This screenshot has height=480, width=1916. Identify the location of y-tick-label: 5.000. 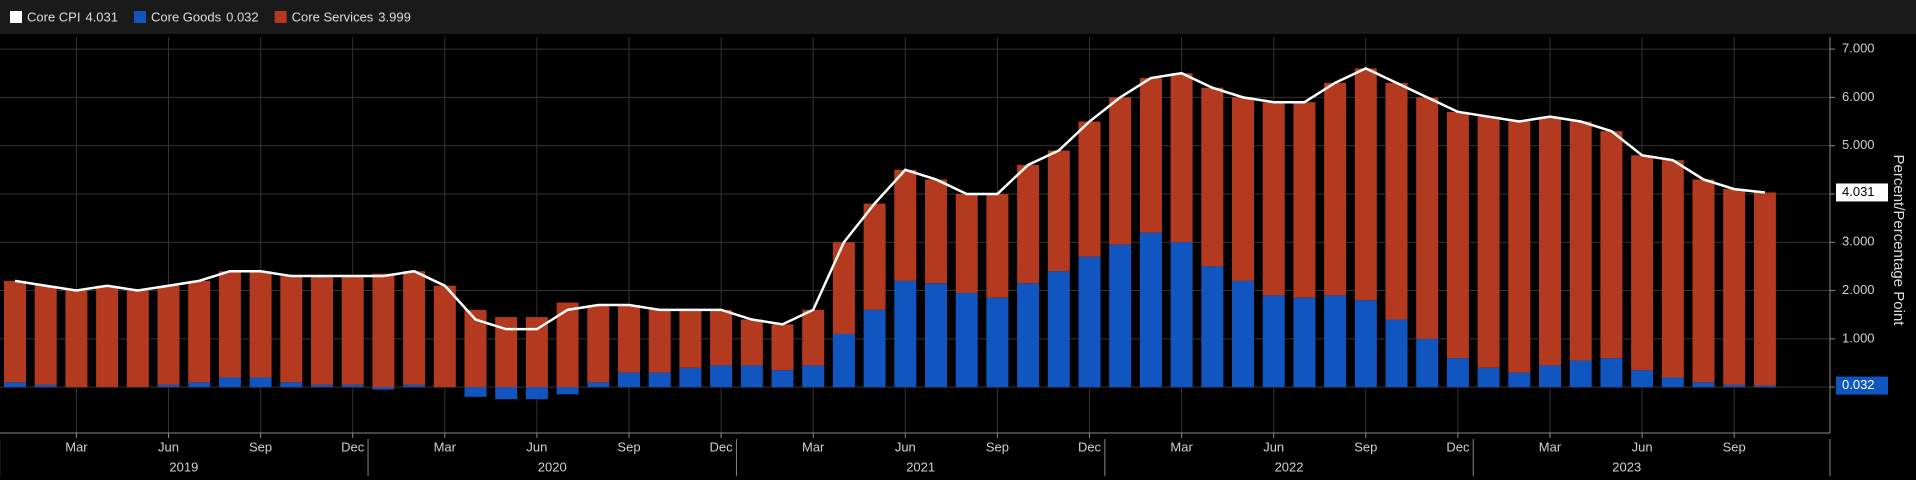
(1858, 144).